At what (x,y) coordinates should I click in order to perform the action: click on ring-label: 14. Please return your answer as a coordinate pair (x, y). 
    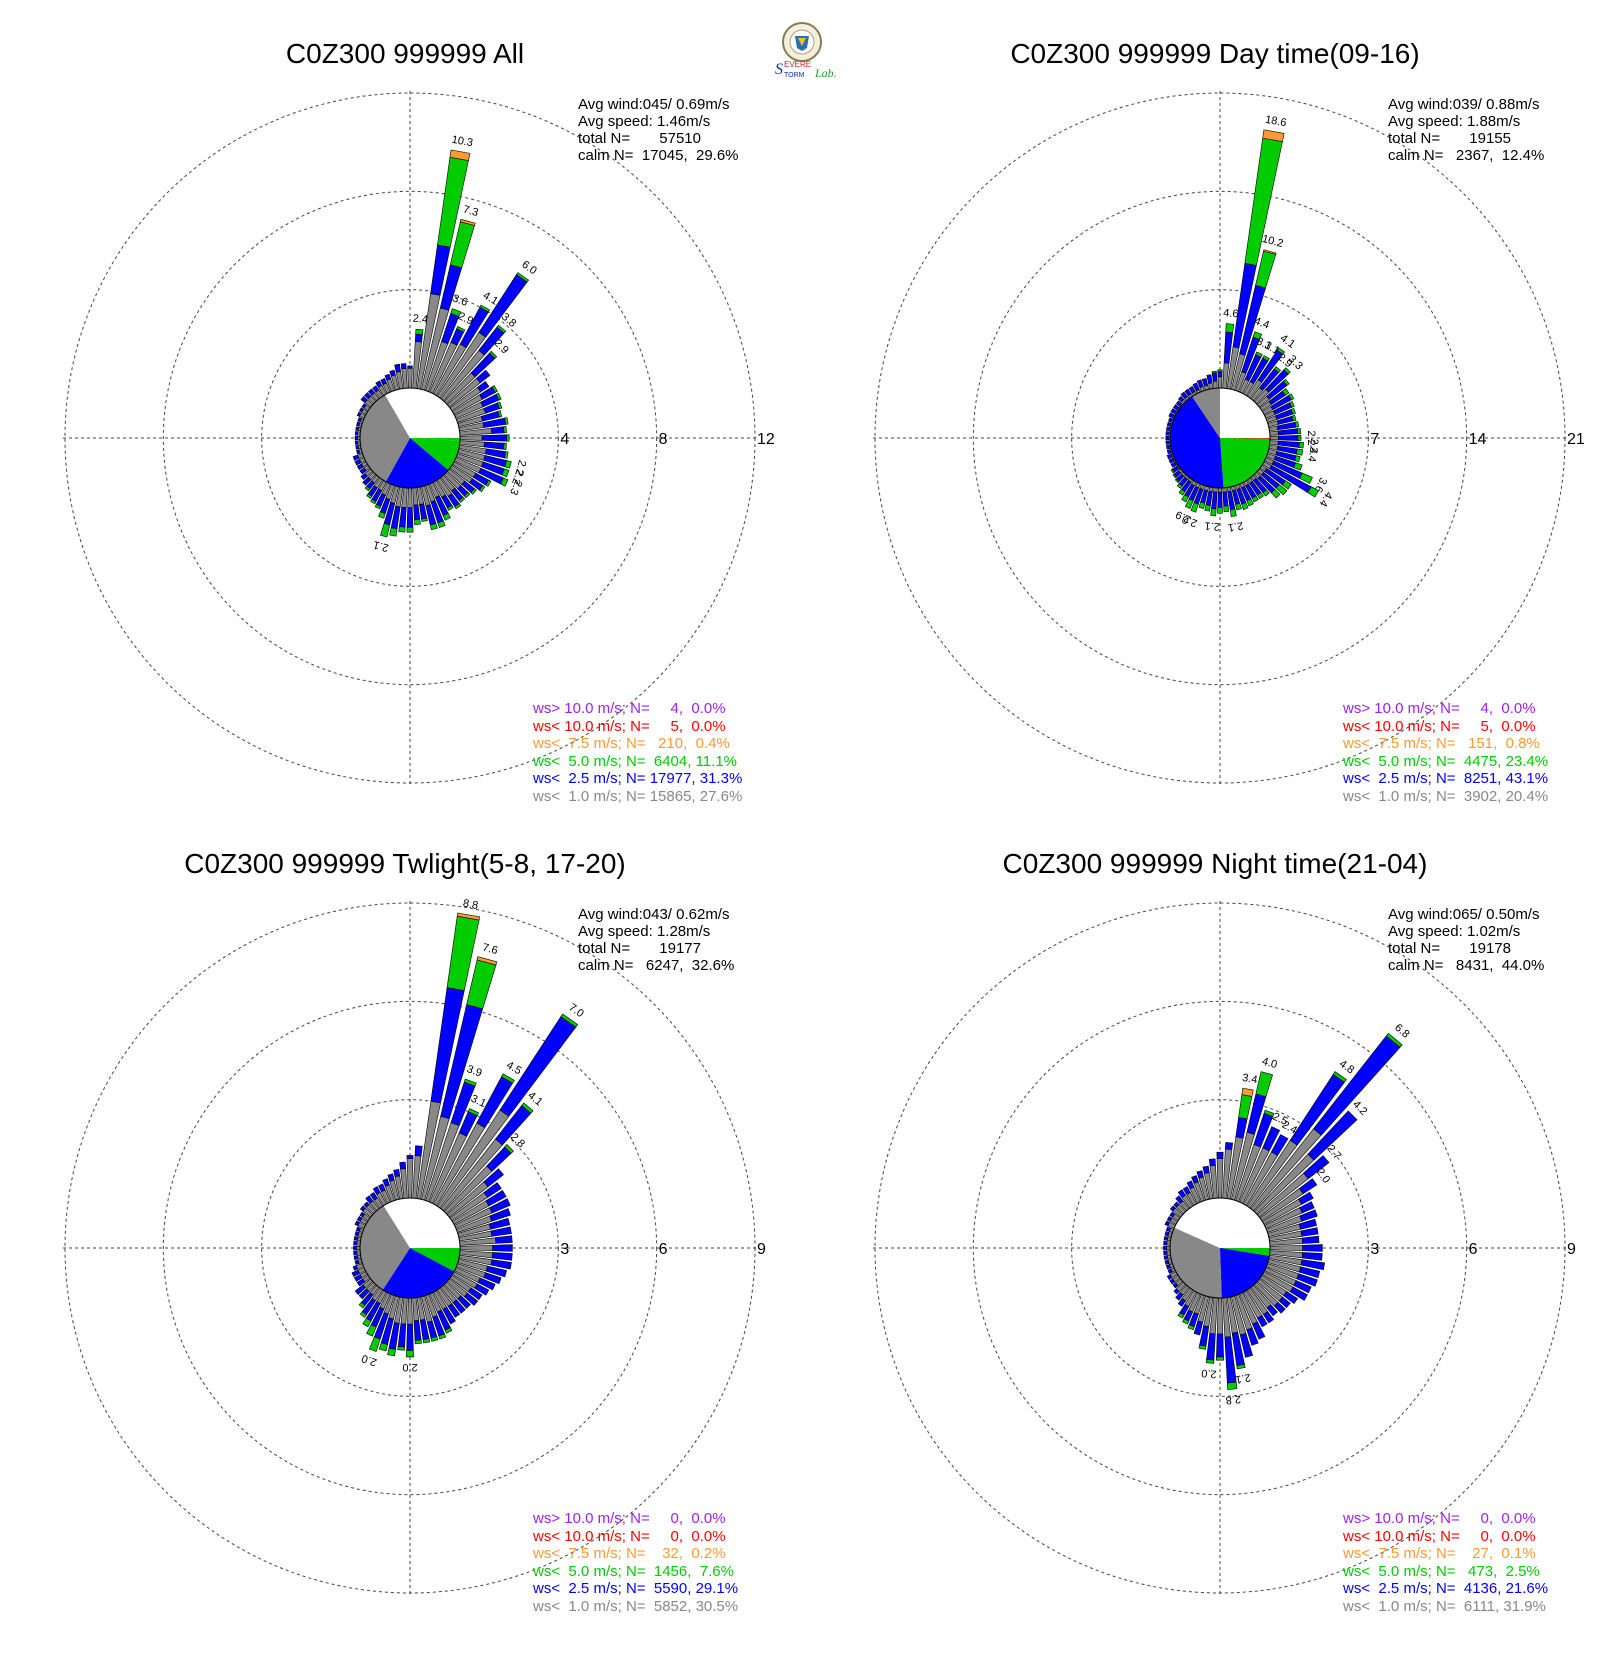
    Looking at the image, I should click on (1478, 439).